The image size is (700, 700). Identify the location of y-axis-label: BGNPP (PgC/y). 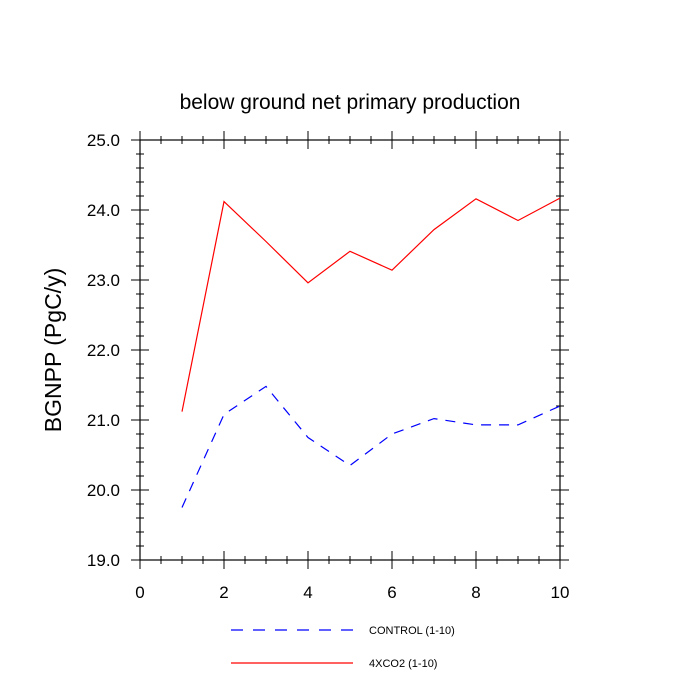
(53, 350).